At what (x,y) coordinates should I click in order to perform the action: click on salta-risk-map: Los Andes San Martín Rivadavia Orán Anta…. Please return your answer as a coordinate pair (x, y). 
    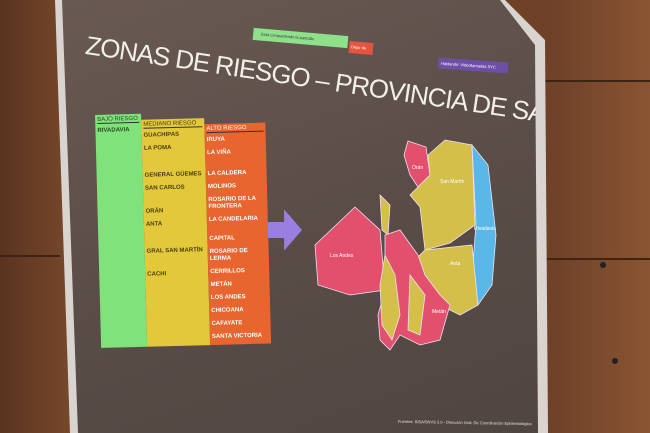
    Looking at the image, I should click on (405, 245).